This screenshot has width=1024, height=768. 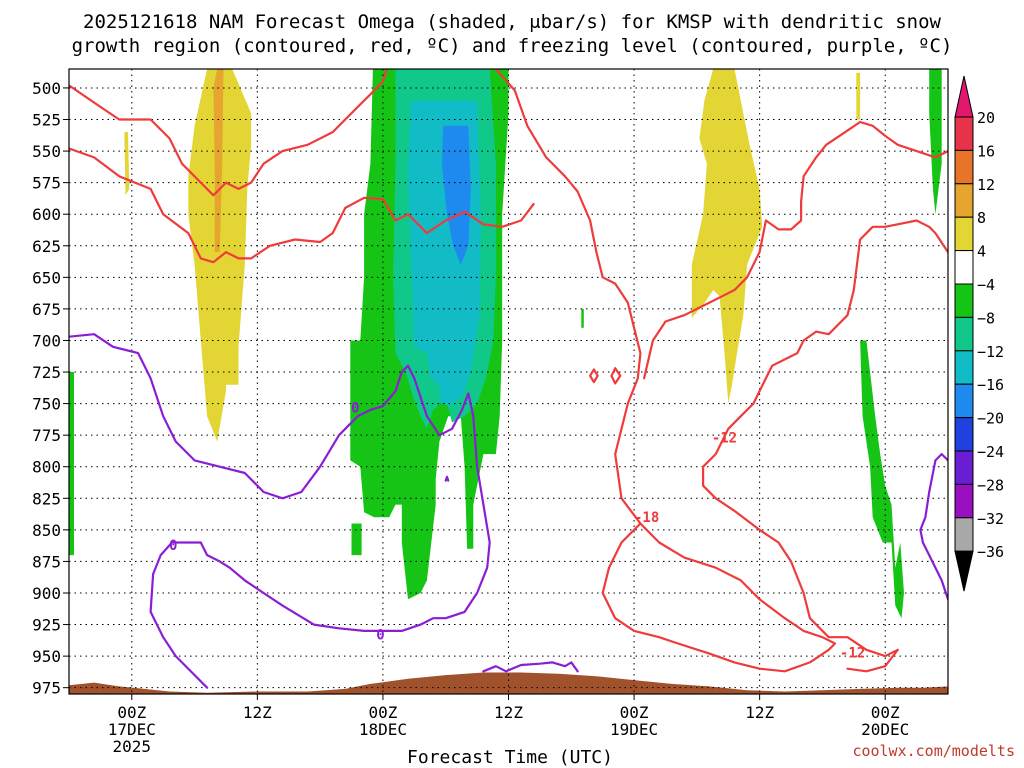 What do you see at coordinates (46, 688) in the screenshot?
I see `y-tick-label-975: 975` at bounding box center [46, 688].